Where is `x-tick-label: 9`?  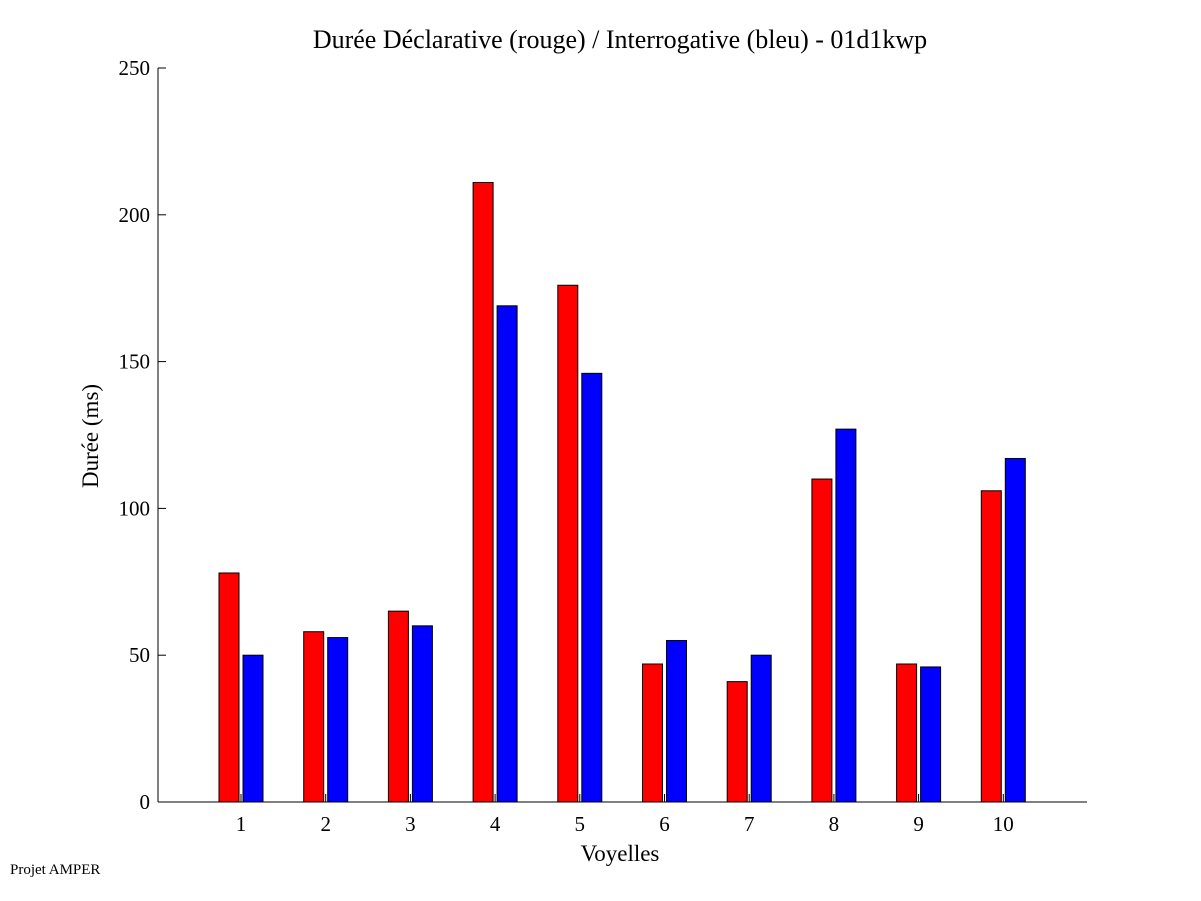 x-tick-label: 9 is located at coordinates (918, 824).